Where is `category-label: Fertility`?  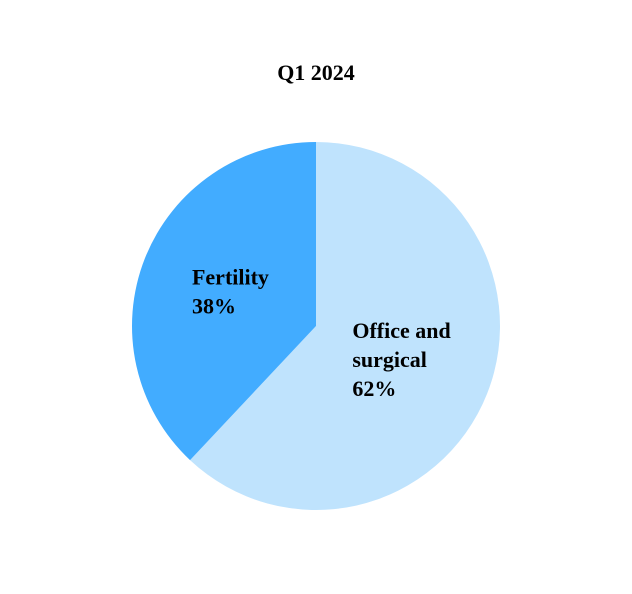
category-label: Fertility is located at coordinates (230, 277).